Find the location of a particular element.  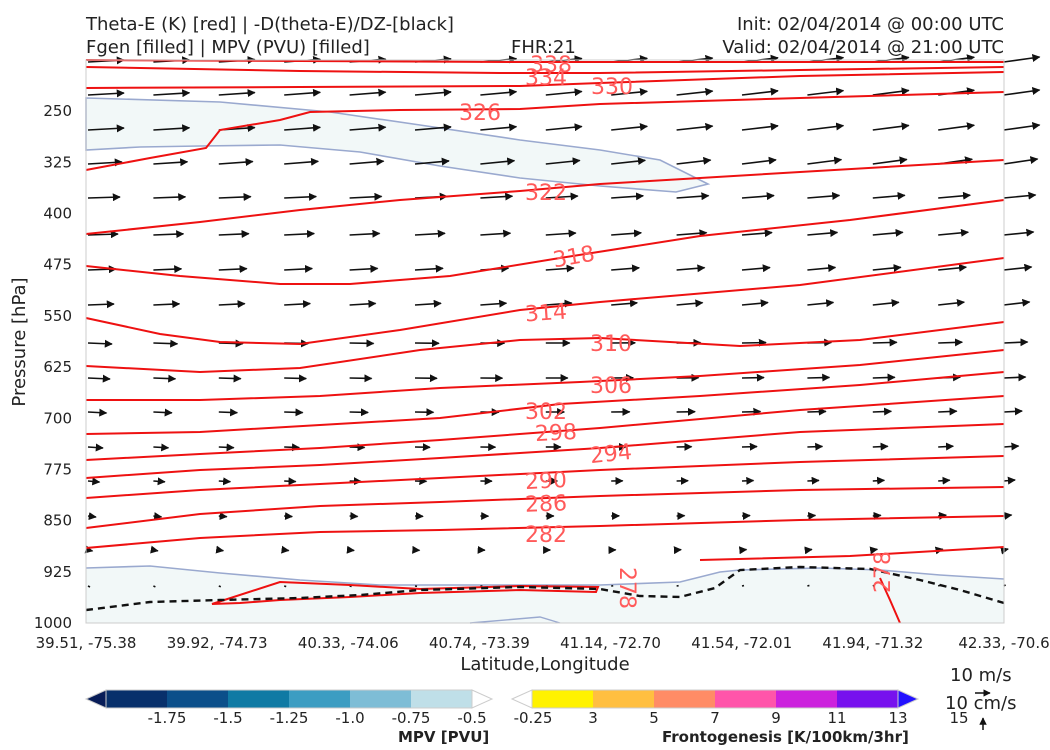

y-tick-label: 775 is located at coordinates (57, 469).